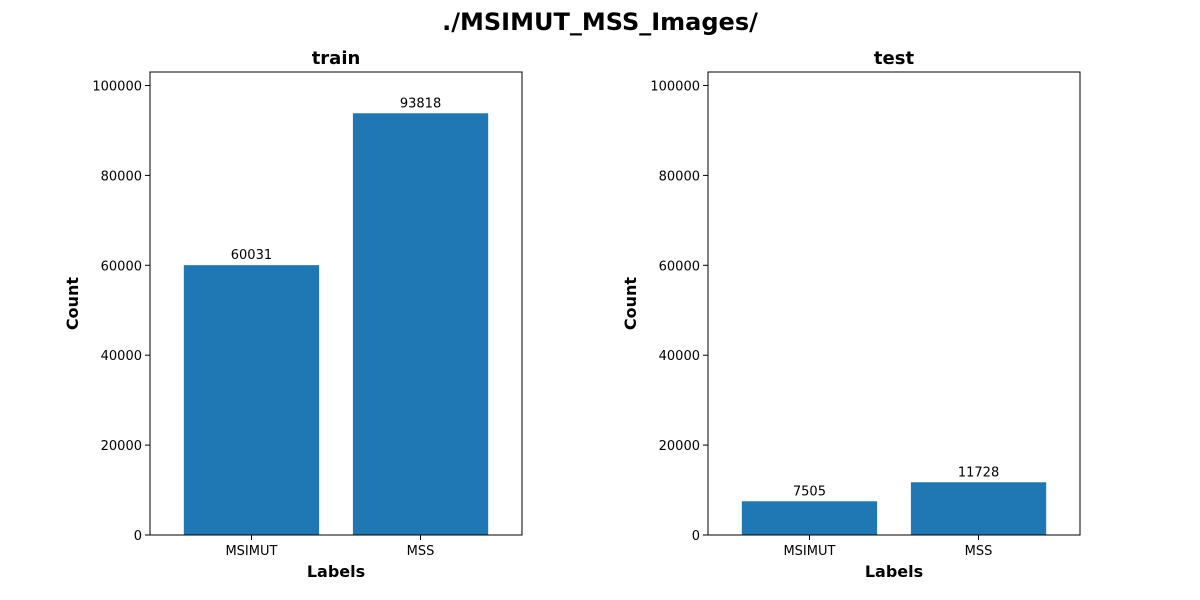 This screenshot has height=600, width=1200. Describe the element at coordinates (121, 356) in the screenshot. I see `chart0-y-tick-label: 40000` at that location.